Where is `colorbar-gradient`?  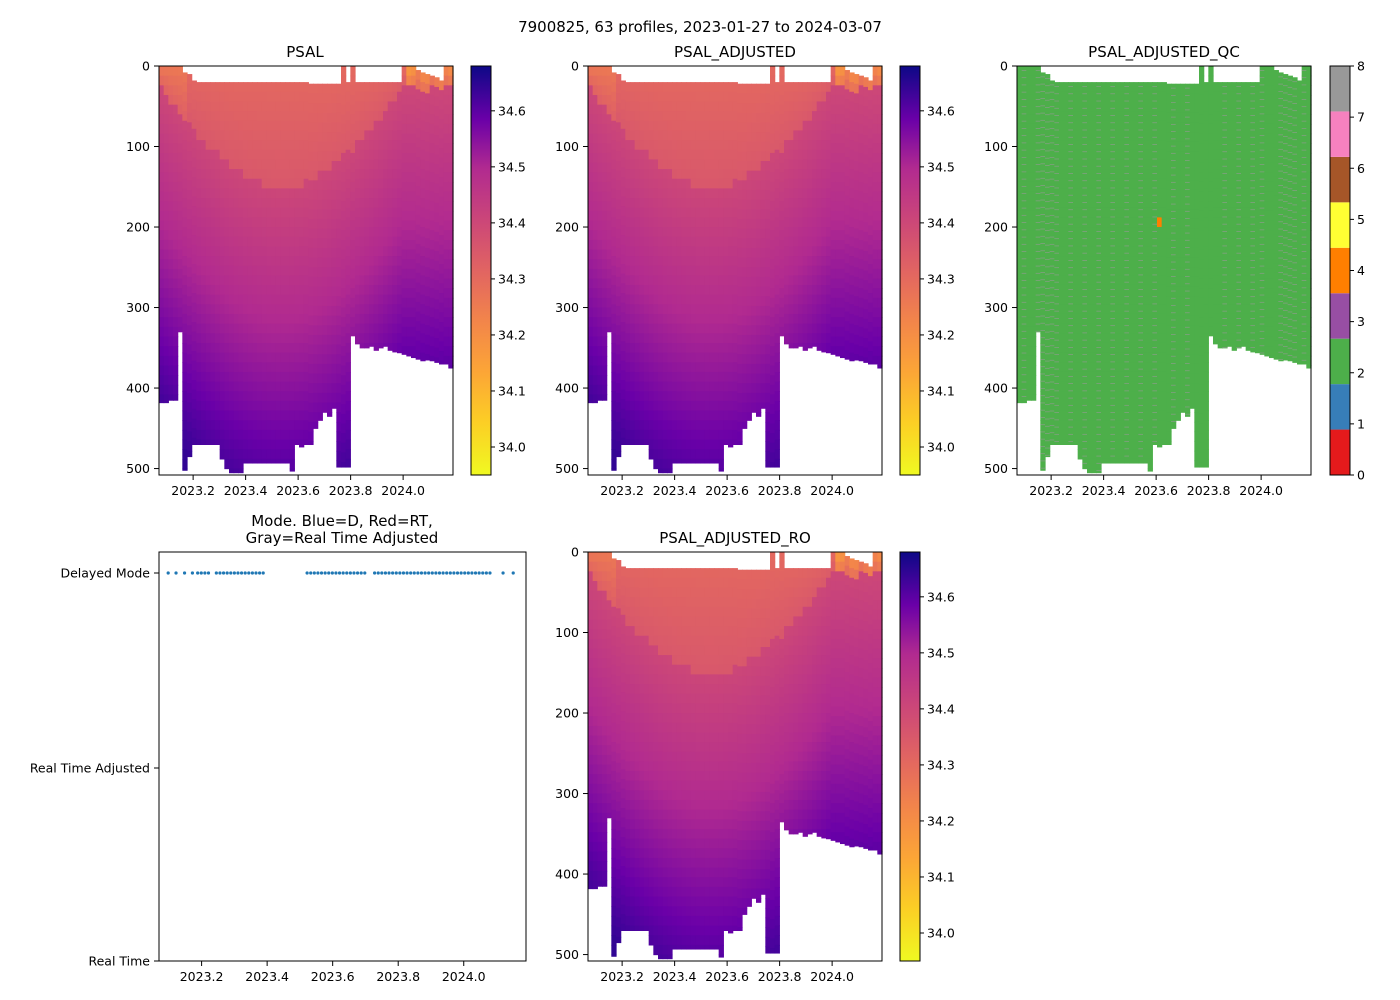 colorbar-gradient is located at coordinates (481, 270).